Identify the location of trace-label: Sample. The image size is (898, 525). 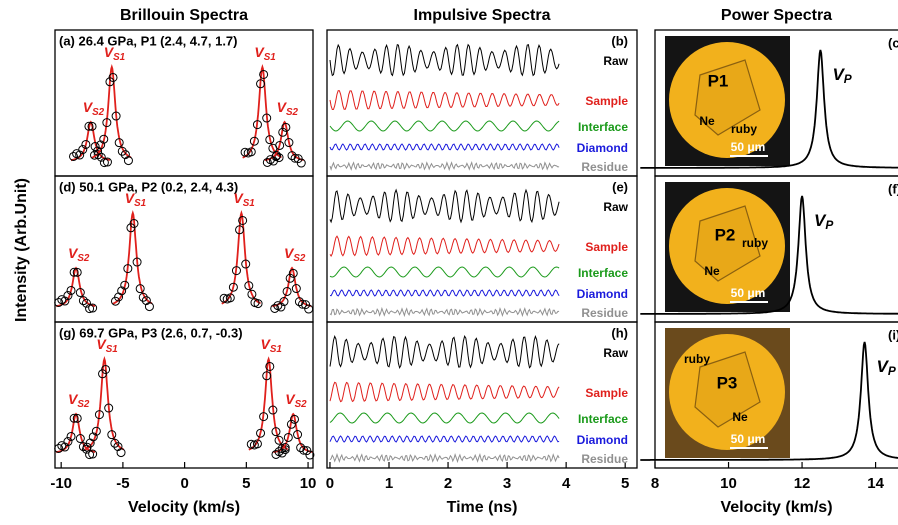
(606, 393).